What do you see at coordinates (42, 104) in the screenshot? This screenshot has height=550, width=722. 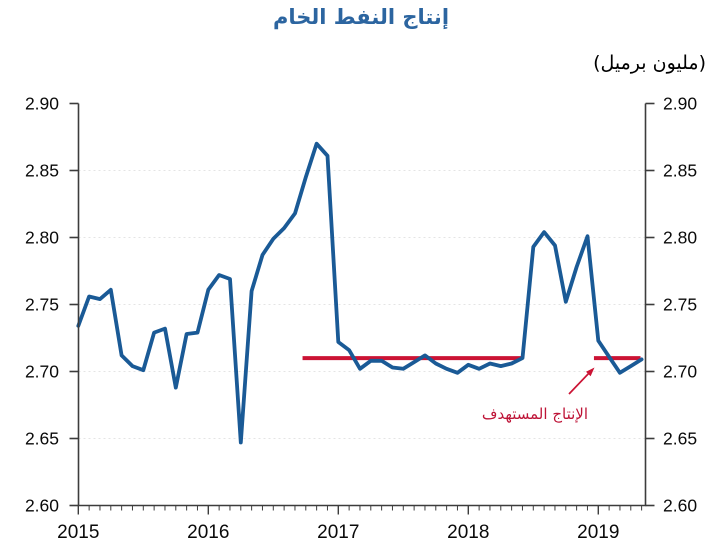 I see `y-tick-label-left: 2.90` at bounding box center [42, 104].